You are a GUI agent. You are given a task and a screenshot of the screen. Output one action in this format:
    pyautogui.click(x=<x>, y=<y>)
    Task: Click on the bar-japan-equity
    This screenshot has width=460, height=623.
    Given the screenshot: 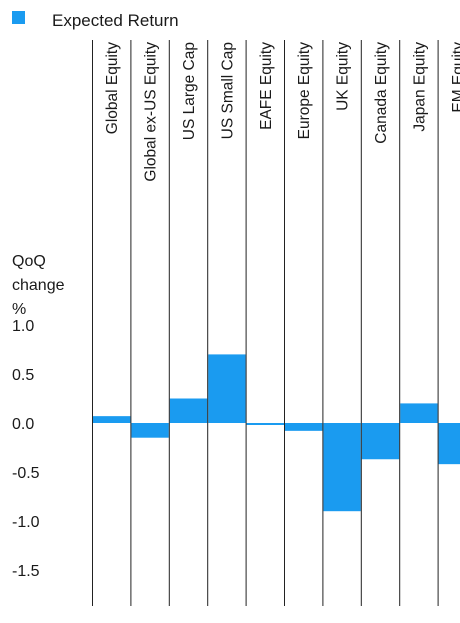 What is the action you would take?
    pyautogui.click(x=419, y=413)
    